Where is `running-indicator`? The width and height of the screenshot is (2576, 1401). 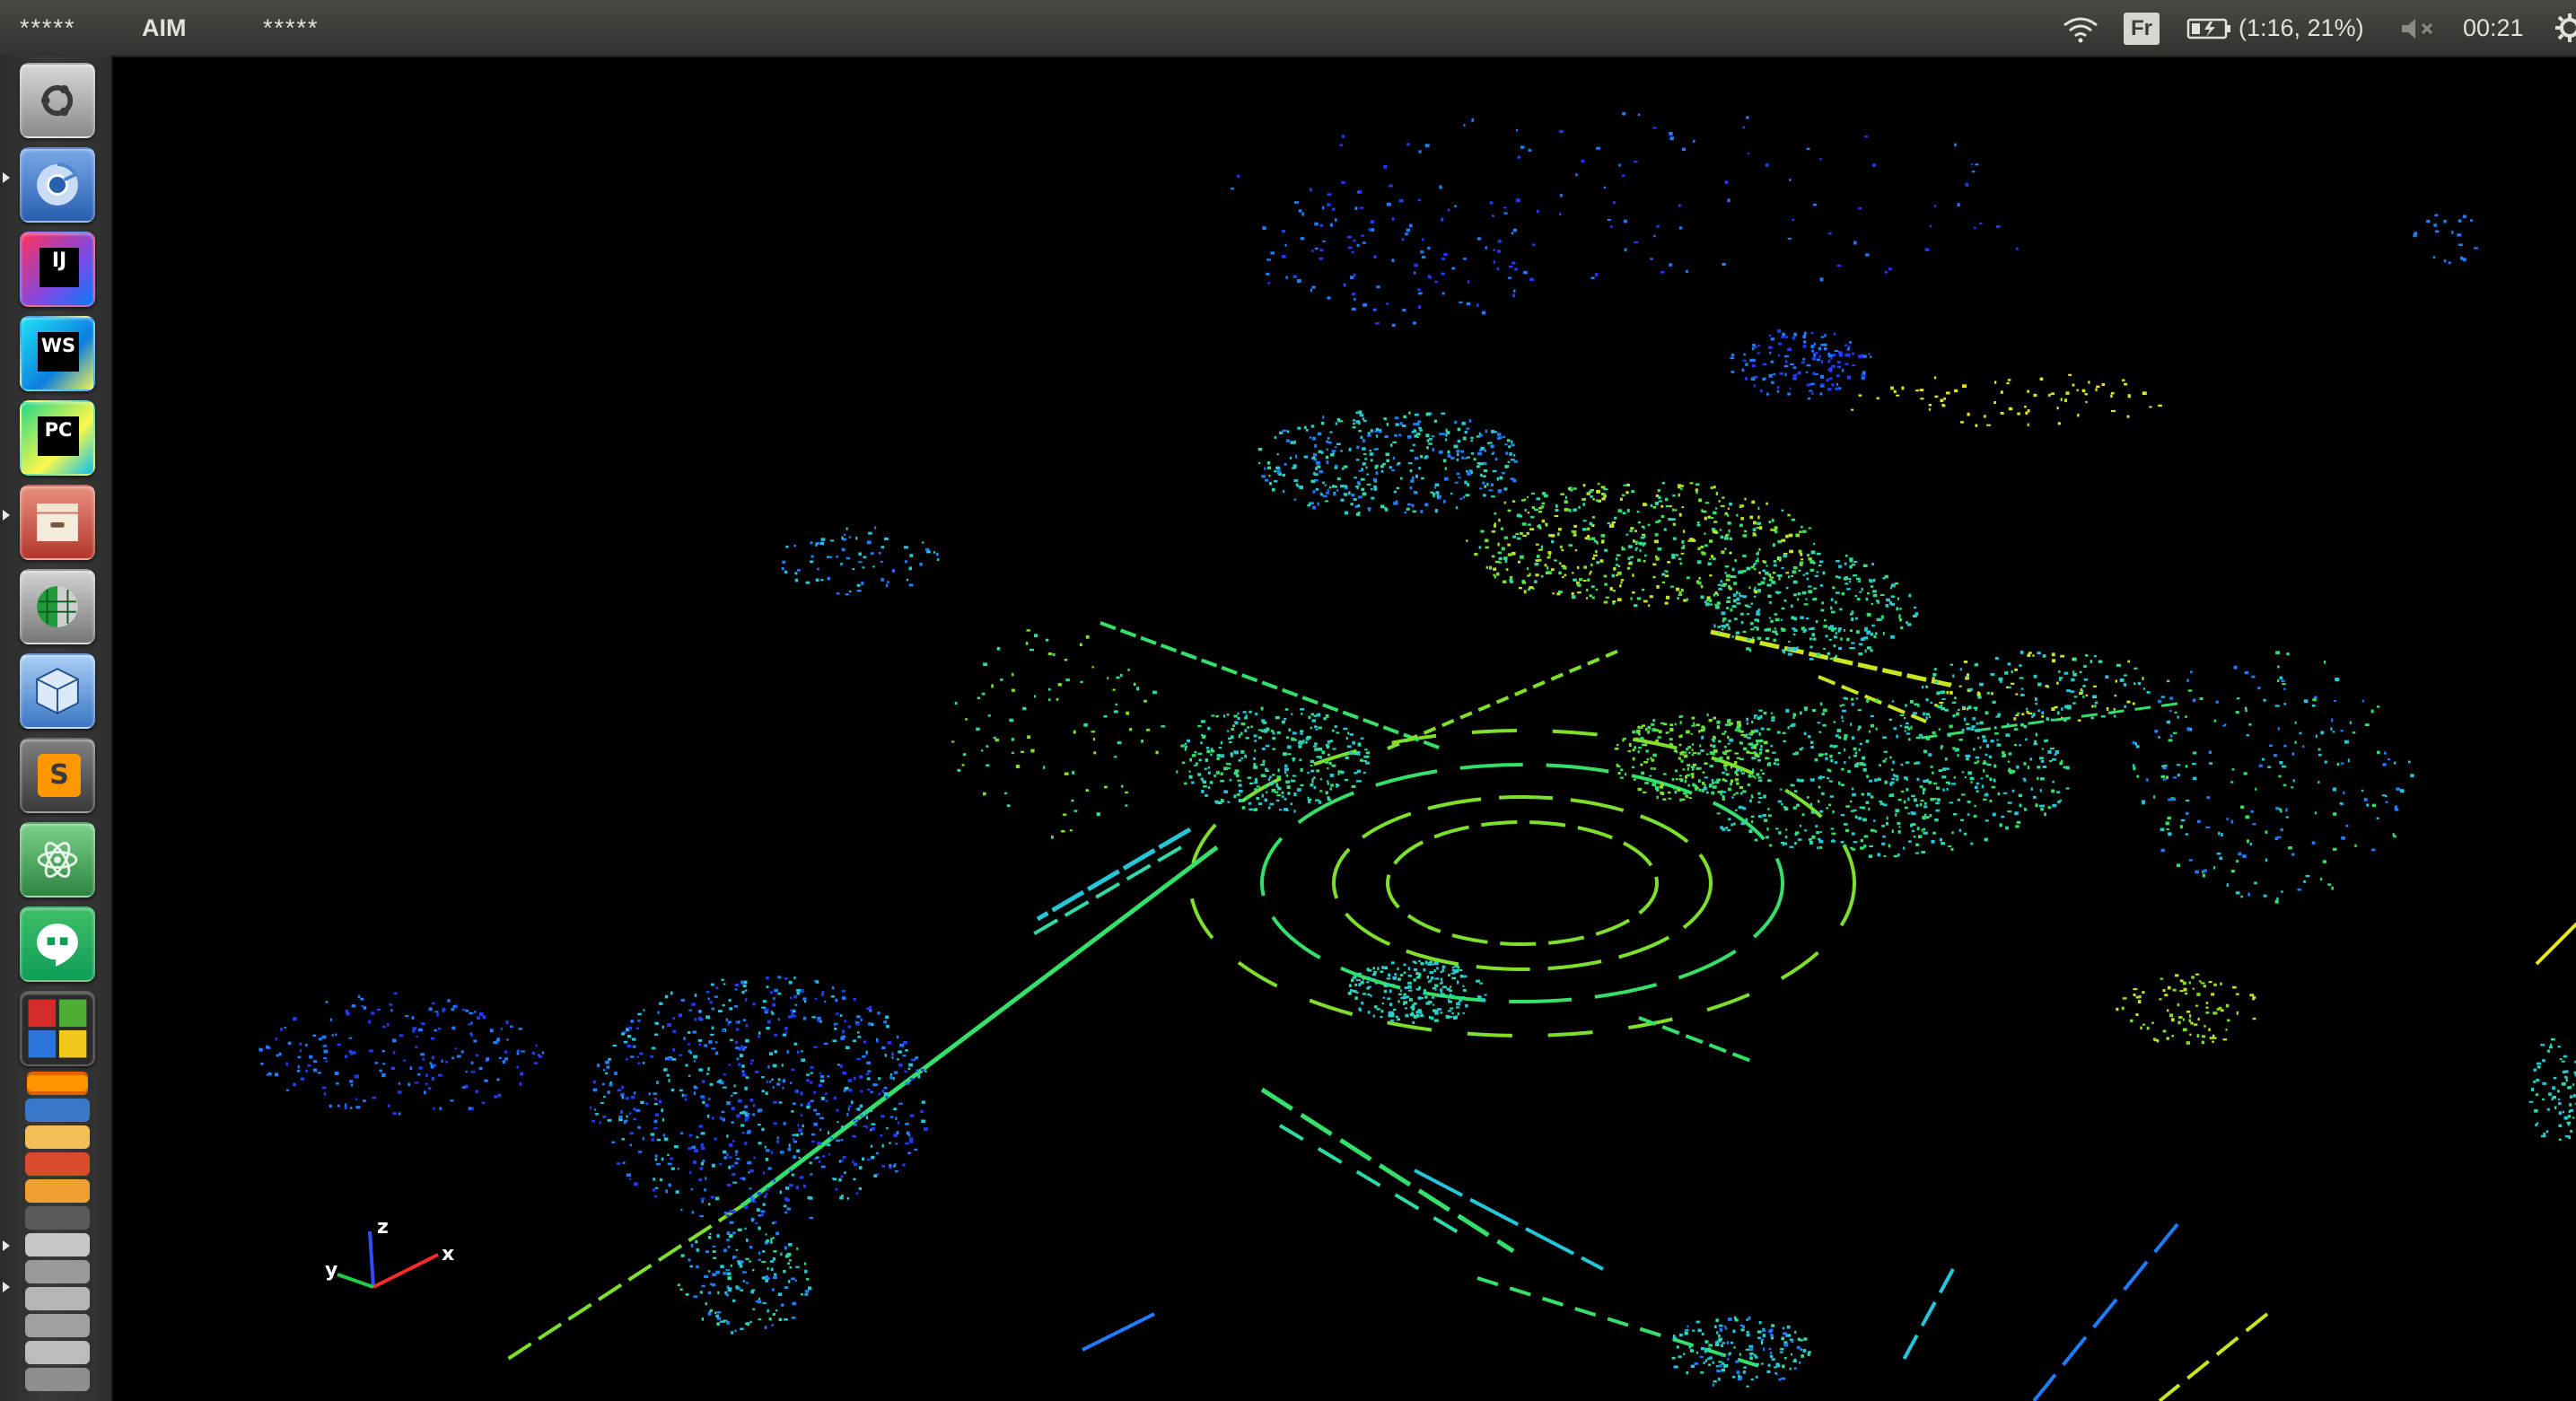 running-indicator is located at coordinates (6, 1287).